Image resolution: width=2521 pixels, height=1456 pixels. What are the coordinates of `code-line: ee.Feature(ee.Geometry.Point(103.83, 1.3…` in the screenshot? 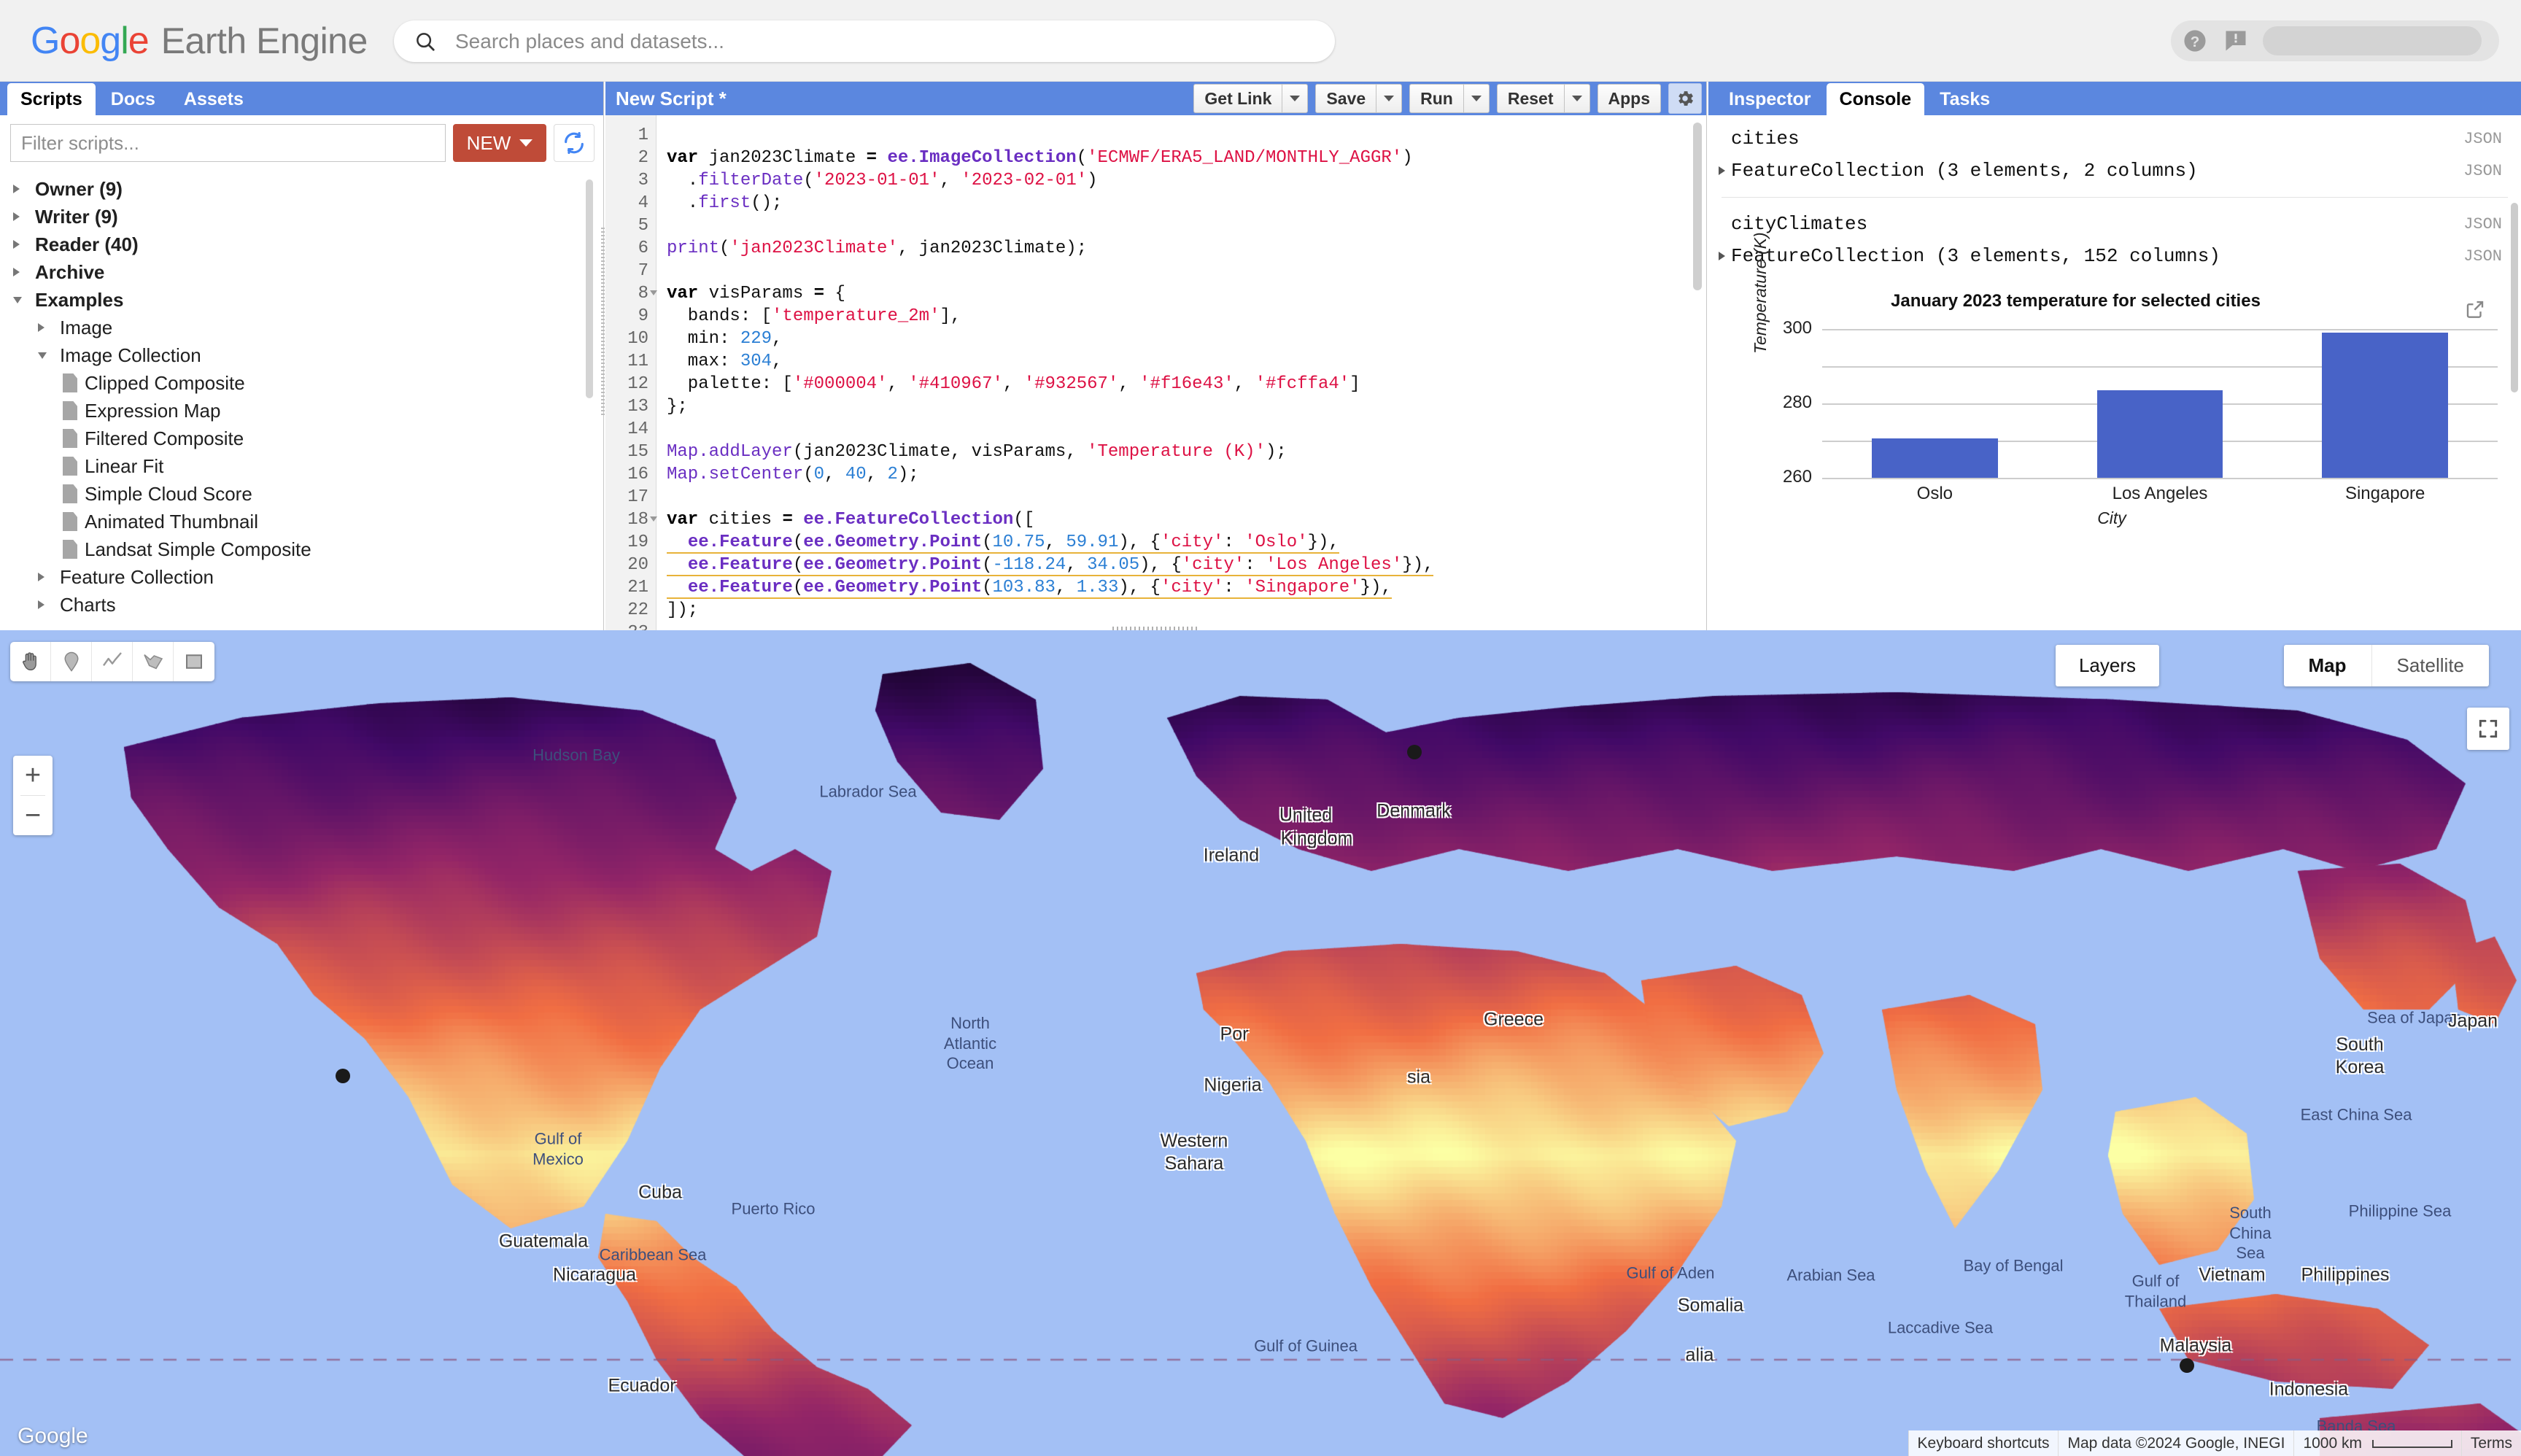 It's located at (1186, 587).